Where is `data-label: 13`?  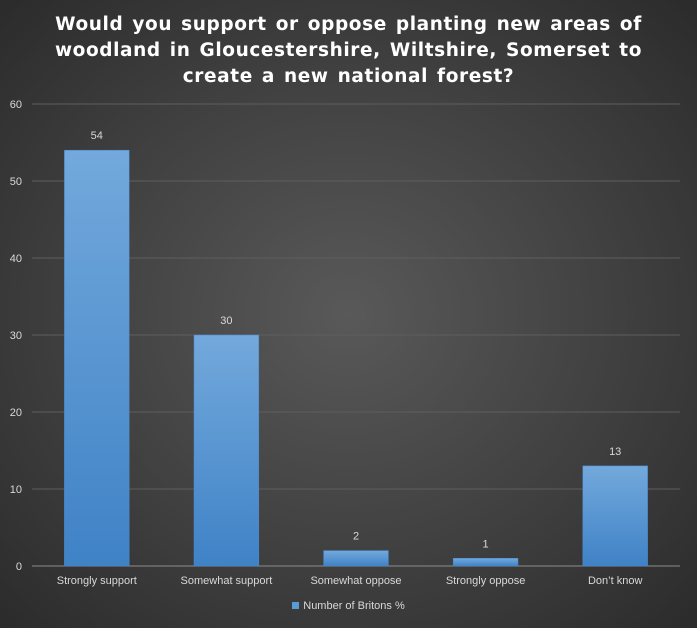 data-label: 13 is located at coordinates (615, 452).